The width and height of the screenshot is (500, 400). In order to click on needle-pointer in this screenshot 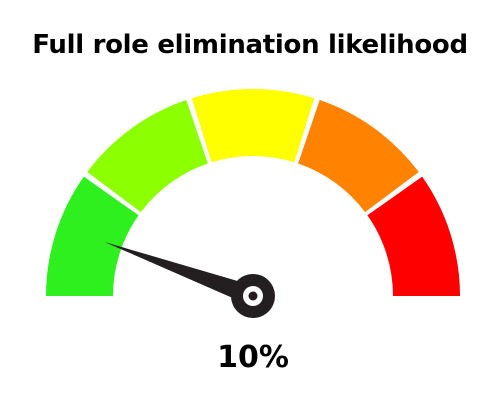, I will do `click(180, 273)`.